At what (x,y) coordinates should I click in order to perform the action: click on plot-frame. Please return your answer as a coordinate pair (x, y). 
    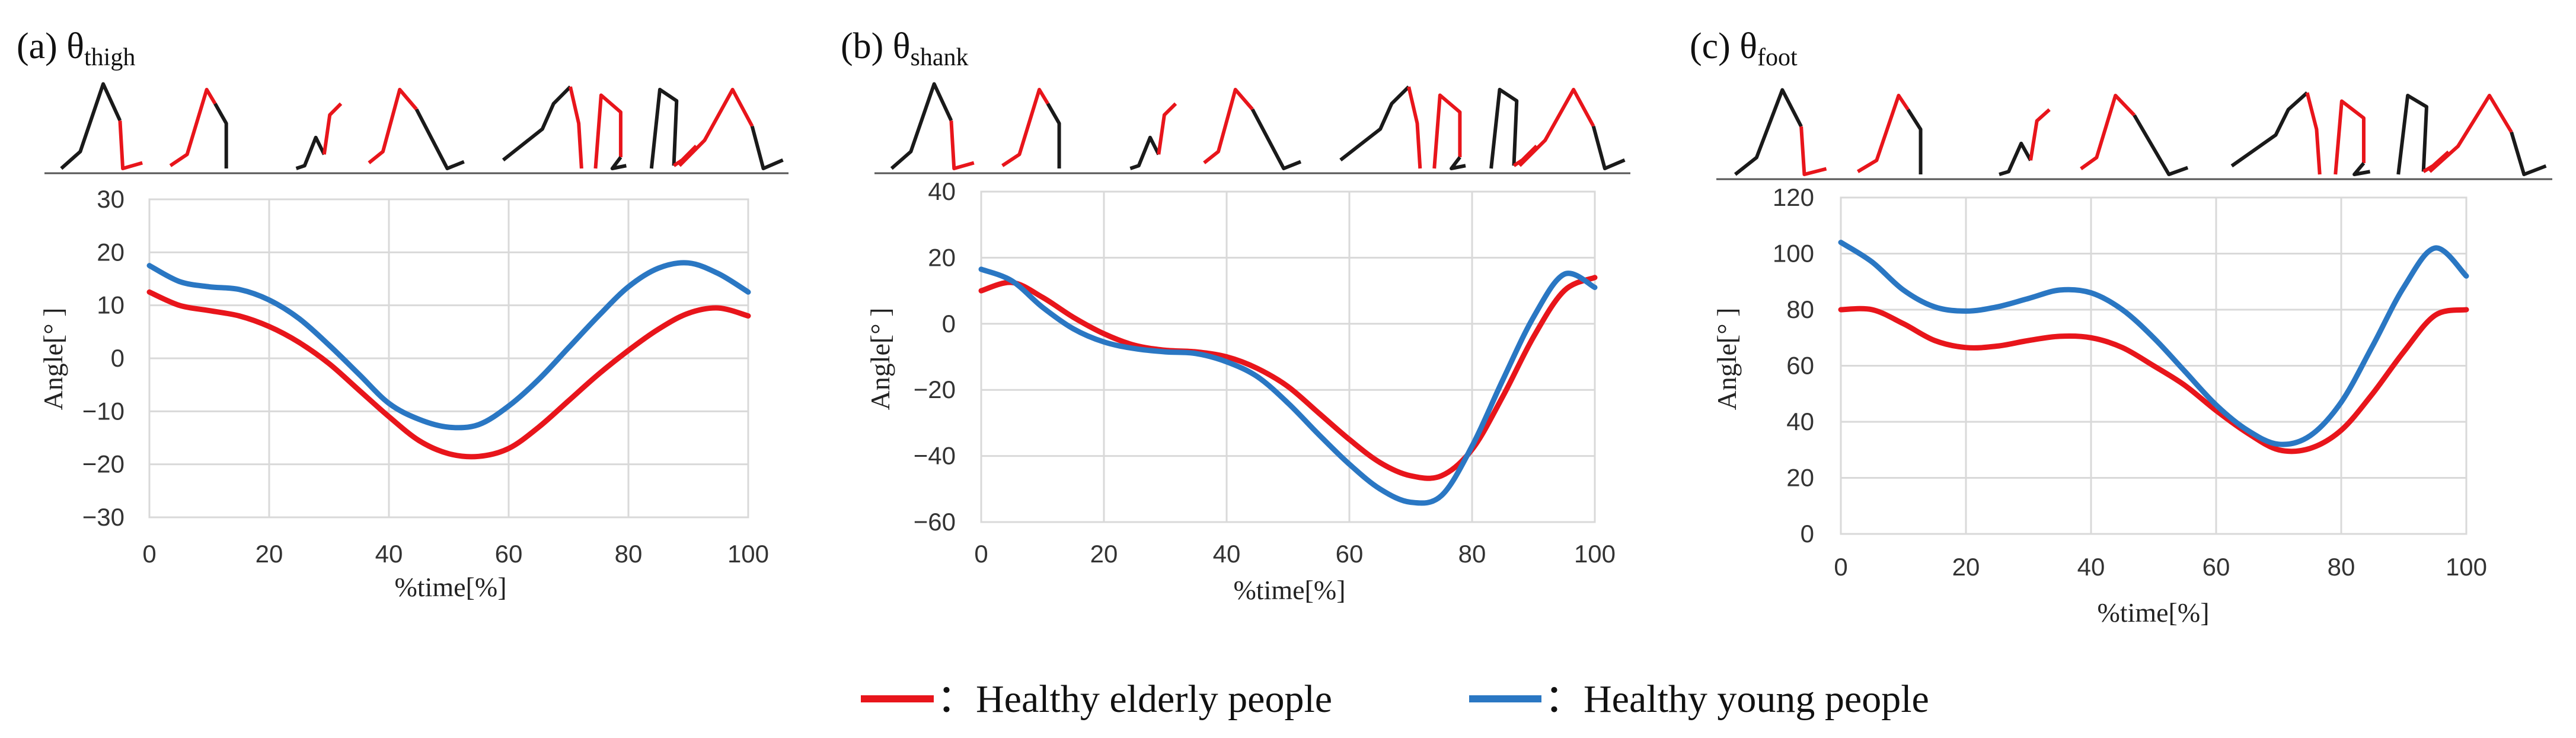
    Looking at the image, I should click on (1288, 356).